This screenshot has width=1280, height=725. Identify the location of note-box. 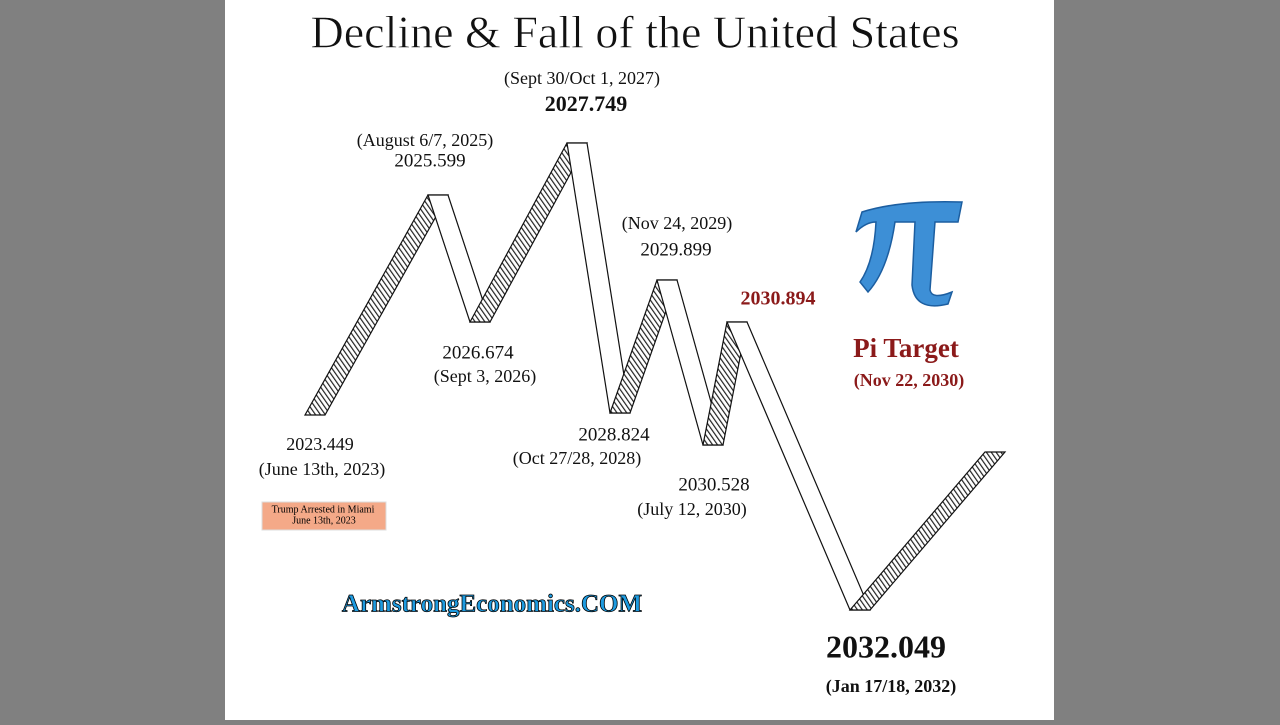
(324, 516).